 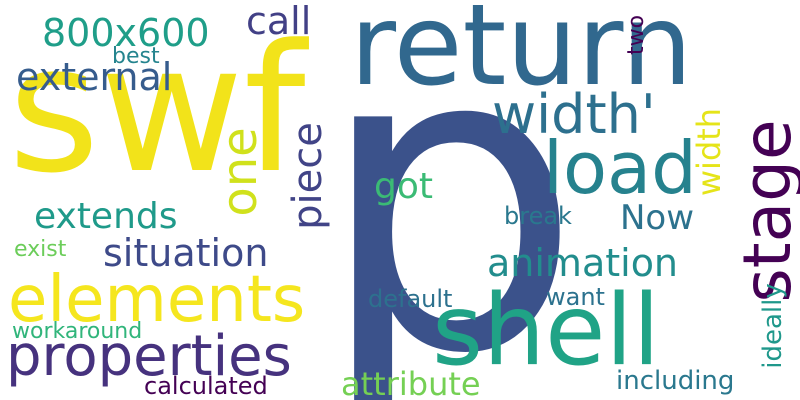 What do you see at coordinates (411, 382) in the screenshot?
I see `word-attribute: attribute` at bounding box center [411, 382].